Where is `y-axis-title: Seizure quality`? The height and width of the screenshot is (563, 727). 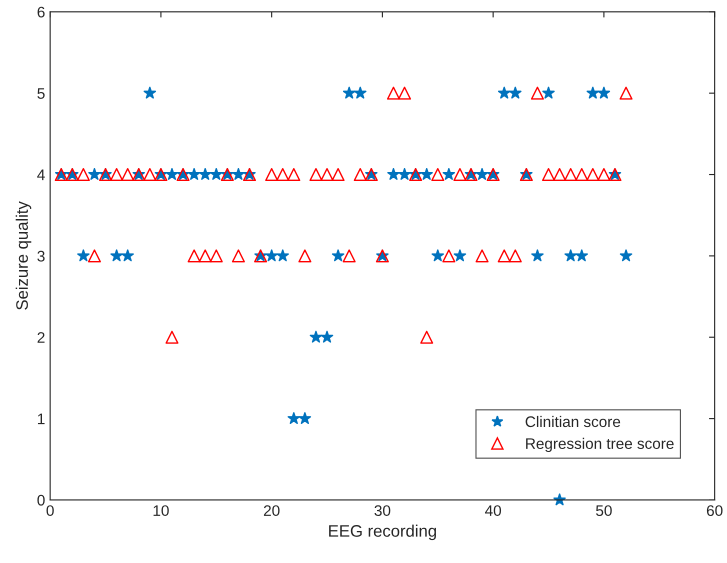
y-axis-title: Seizure quality is located at coordinates (24, 255).